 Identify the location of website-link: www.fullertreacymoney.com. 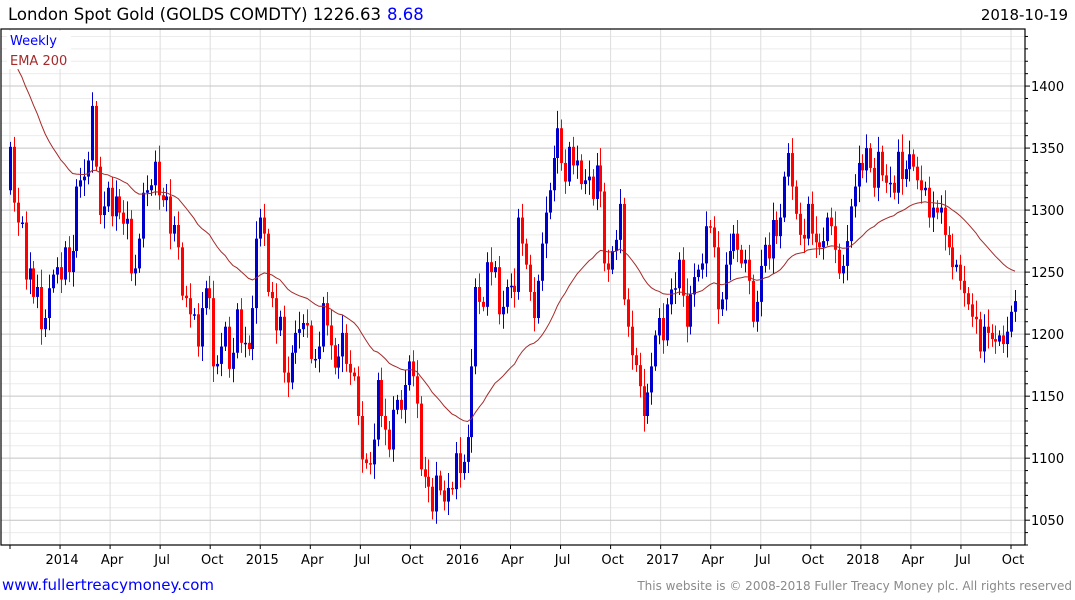
(108, 585).